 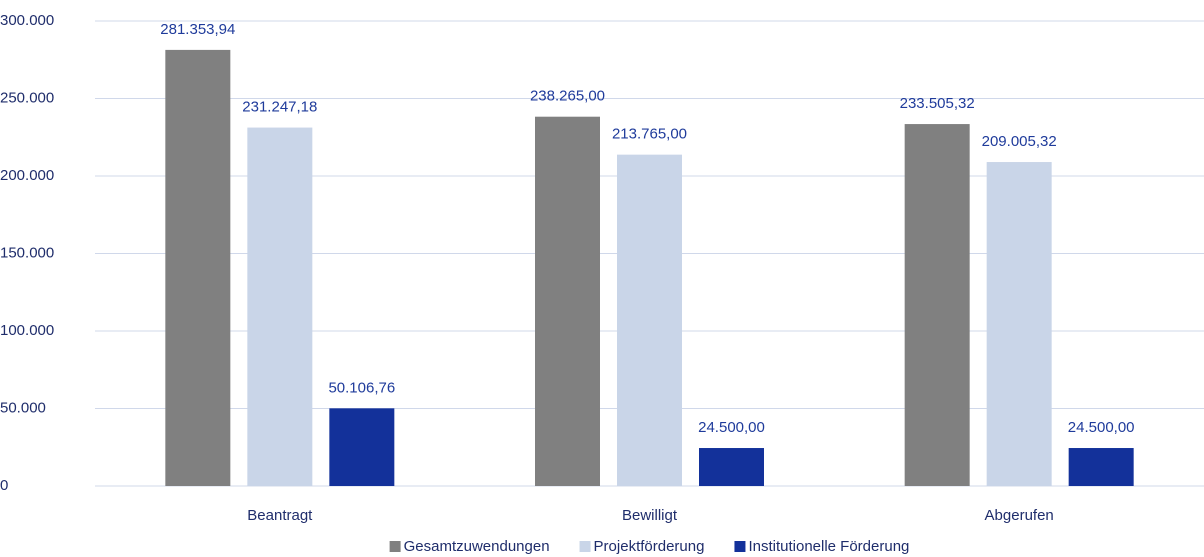 I want to click on value-label: 231.247,18, so click(x=279, y=107).